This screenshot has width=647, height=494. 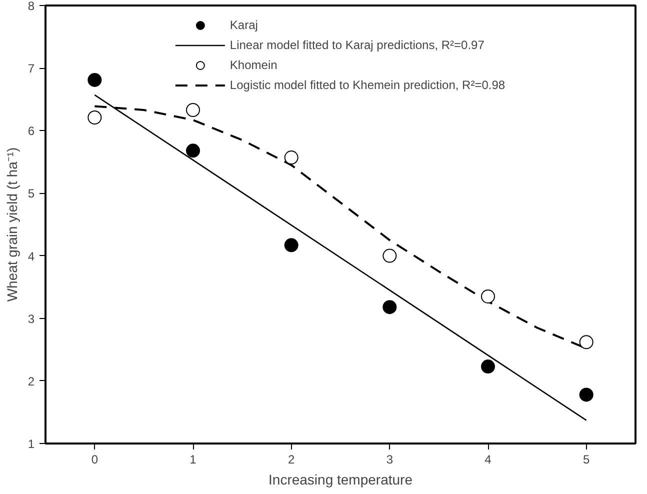 I want to click on y-tick-label: 3, so click(x=31, y=319).